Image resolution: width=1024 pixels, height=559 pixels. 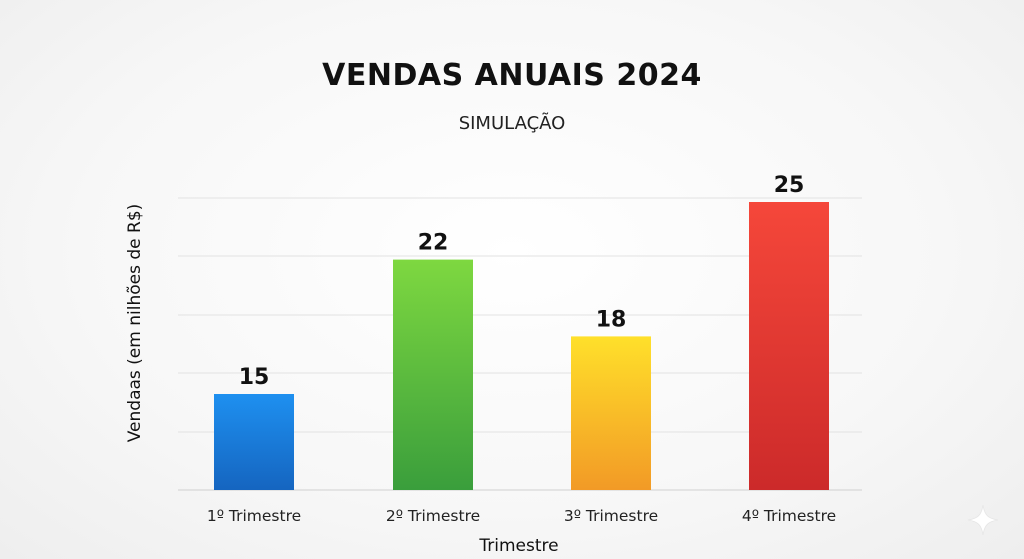 I want to click on chart-title: VENDAS ANUAIS 2024, so click(x=512, y=75).